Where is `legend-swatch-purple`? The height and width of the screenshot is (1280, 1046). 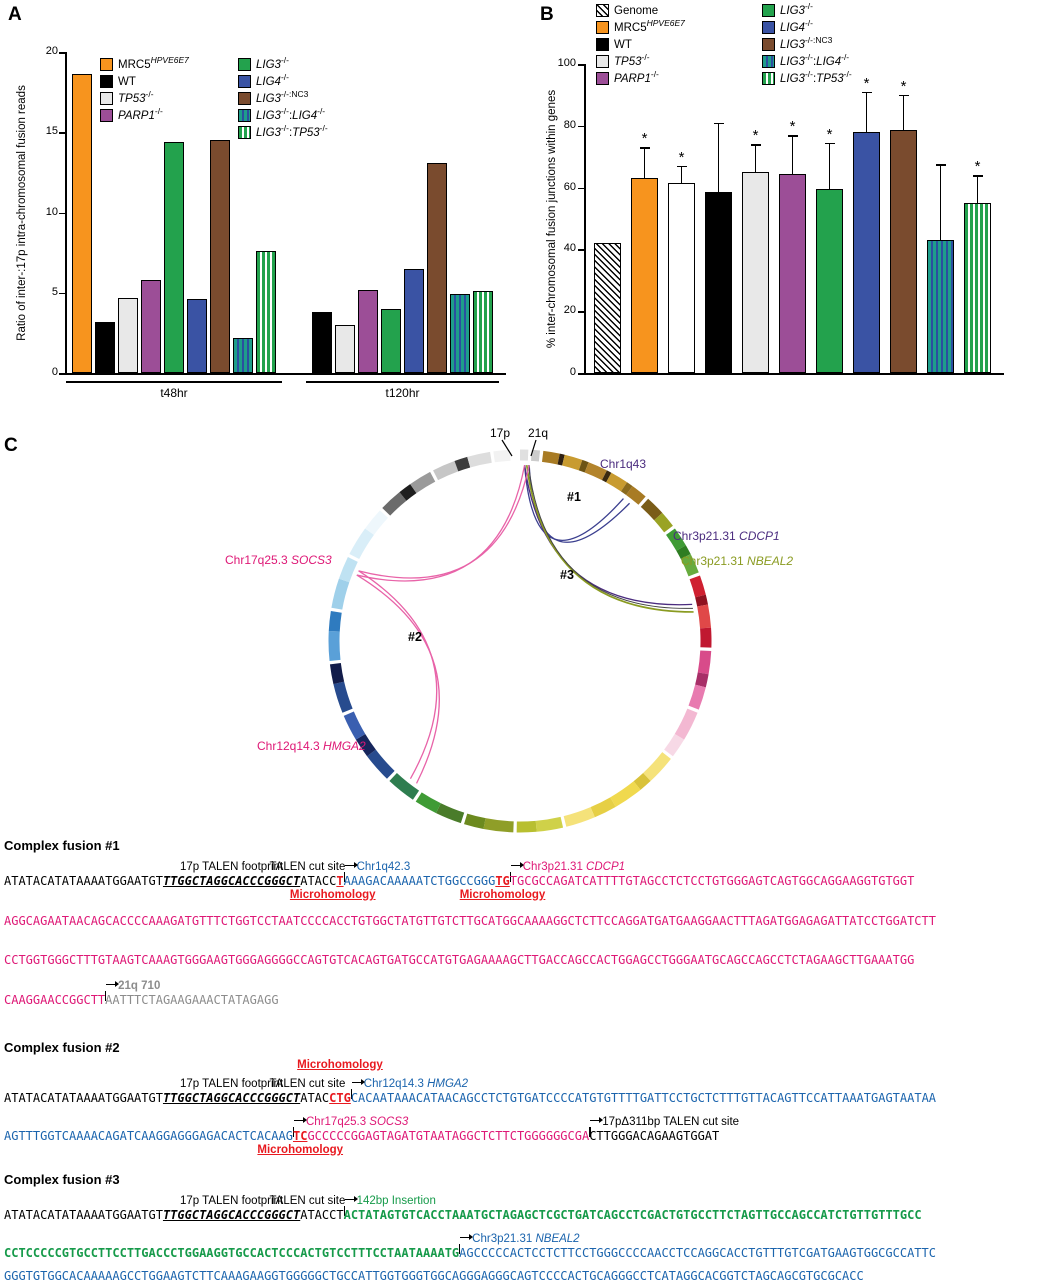
legend-swatch-purple is located at coordinates (106, 115).